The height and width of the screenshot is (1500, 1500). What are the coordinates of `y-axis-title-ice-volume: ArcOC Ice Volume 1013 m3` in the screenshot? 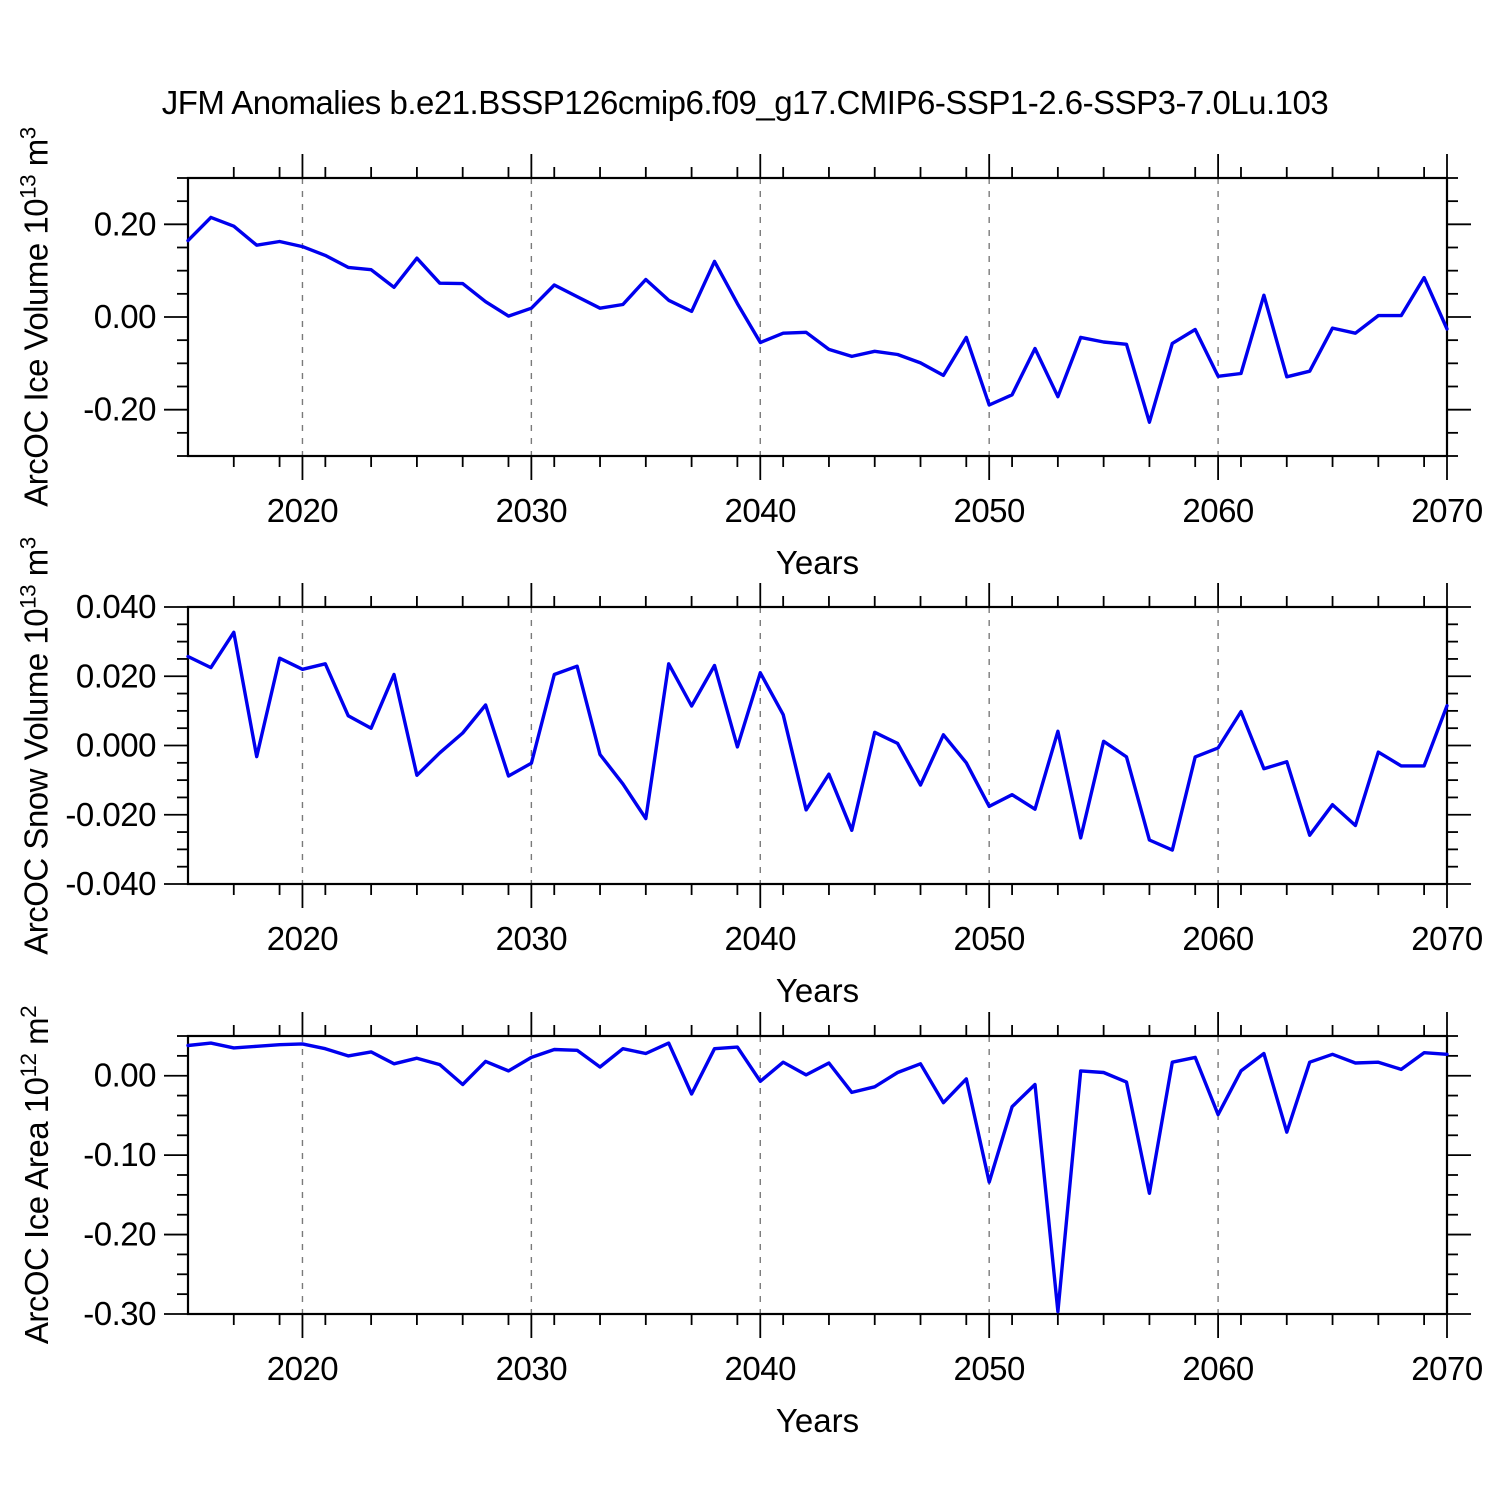 It's located at (35, 317).